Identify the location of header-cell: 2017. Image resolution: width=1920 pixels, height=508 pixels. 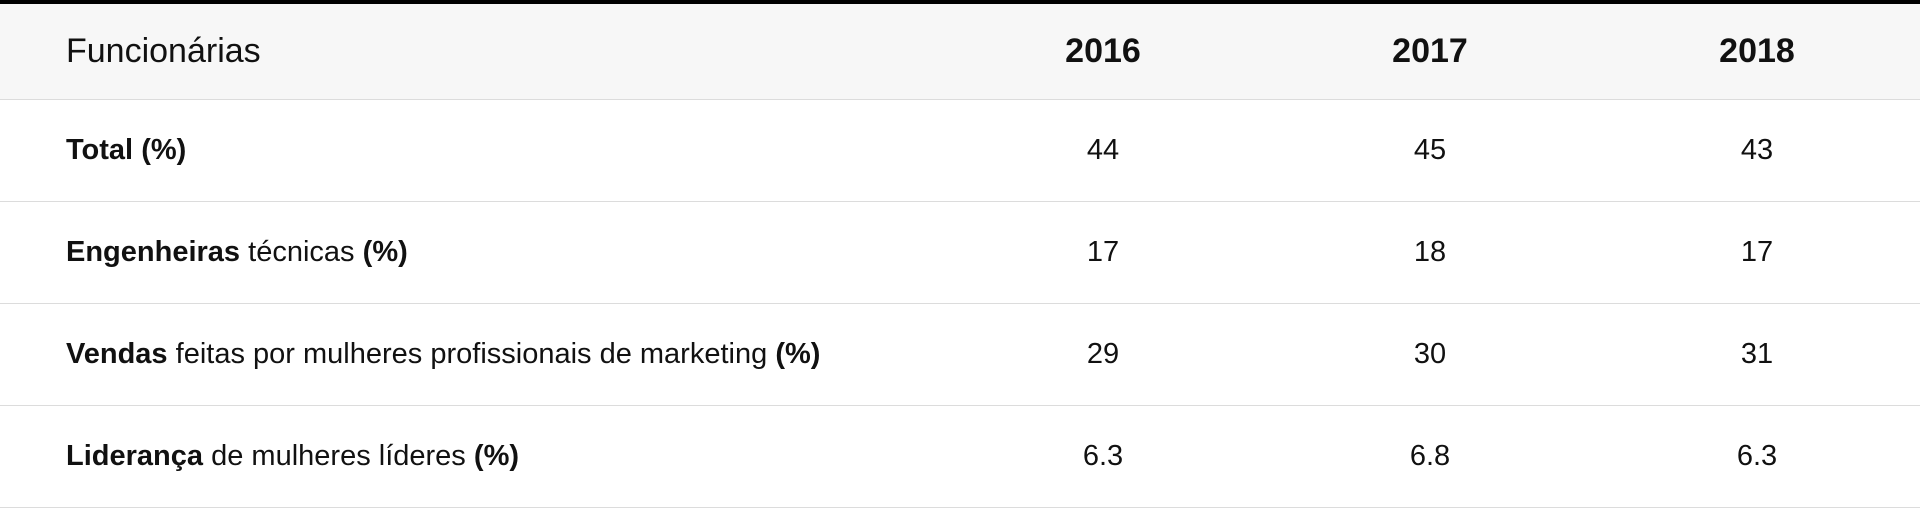
(1430, 52).